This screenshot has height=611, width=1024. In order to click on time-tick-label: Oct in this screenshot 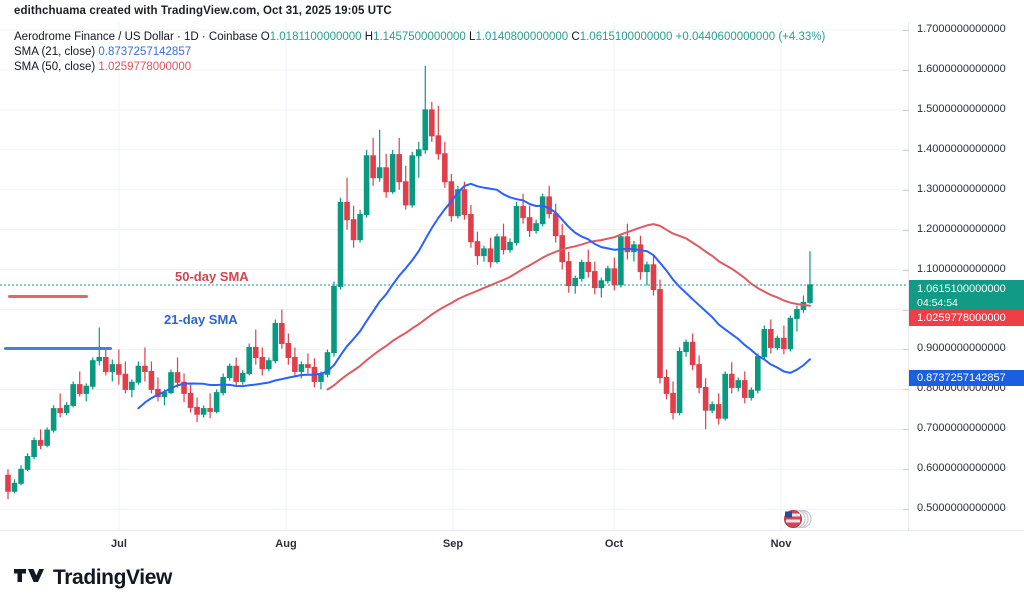, I will do `click(614, 544)`.